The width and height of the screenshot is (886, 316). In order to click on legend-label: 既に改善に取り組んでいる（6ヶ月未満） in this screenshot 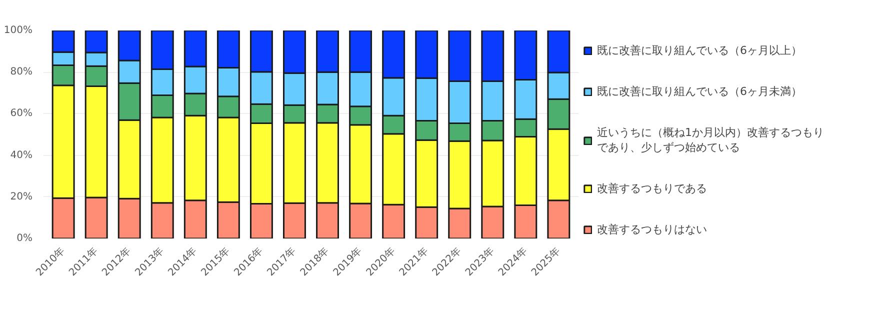, I will do `click(699, 91)`.